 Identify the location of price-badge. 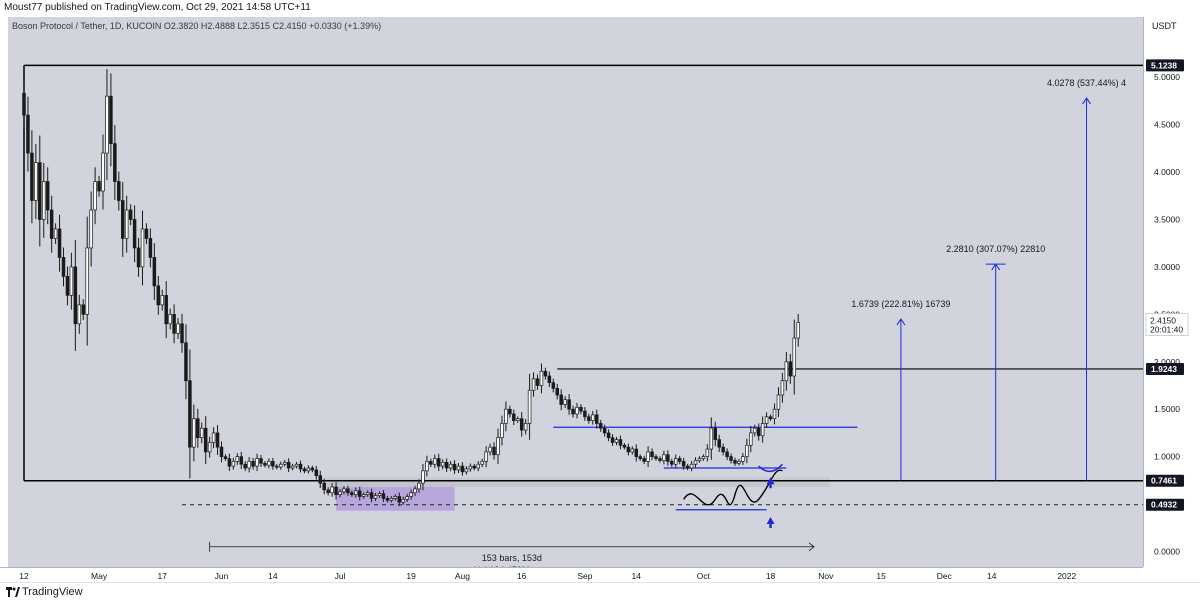
(1165, 368).